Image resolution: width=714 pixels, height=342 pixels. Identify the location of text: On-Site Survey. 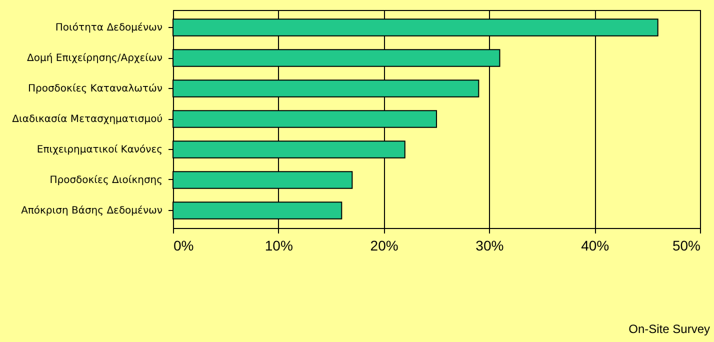
(669, 329).